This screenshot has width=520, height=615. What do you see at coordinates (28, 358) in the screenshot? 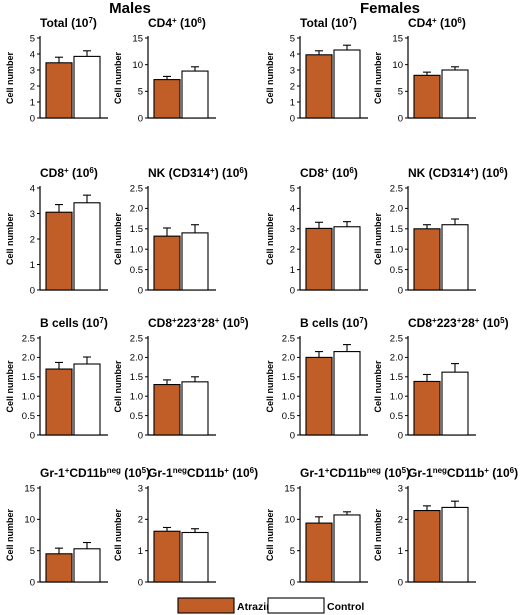
I see `y-tick-label: 2.0` at bounding box center [28, 358].